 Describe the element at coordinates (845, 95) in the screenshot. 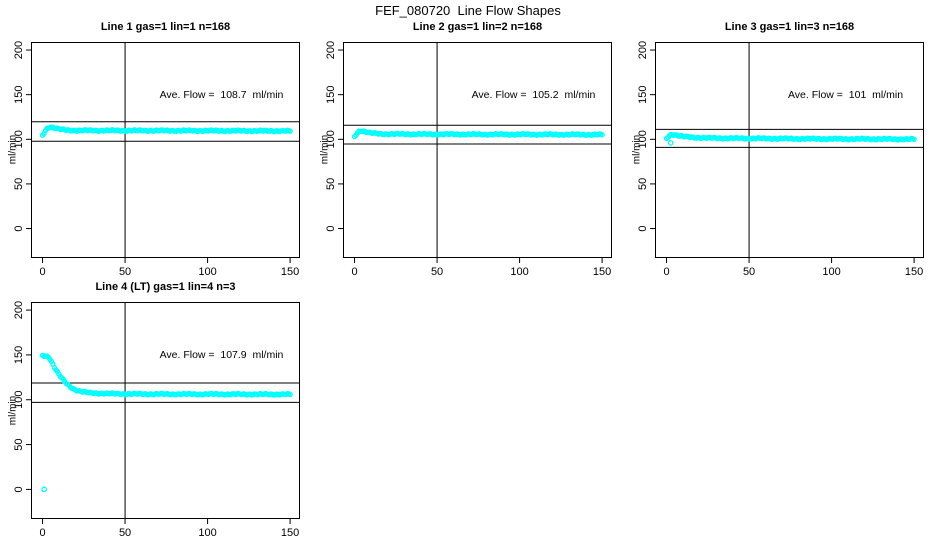

I see `ave-flow-annotation: Ave. Flow = 101 ml/min` at that location.